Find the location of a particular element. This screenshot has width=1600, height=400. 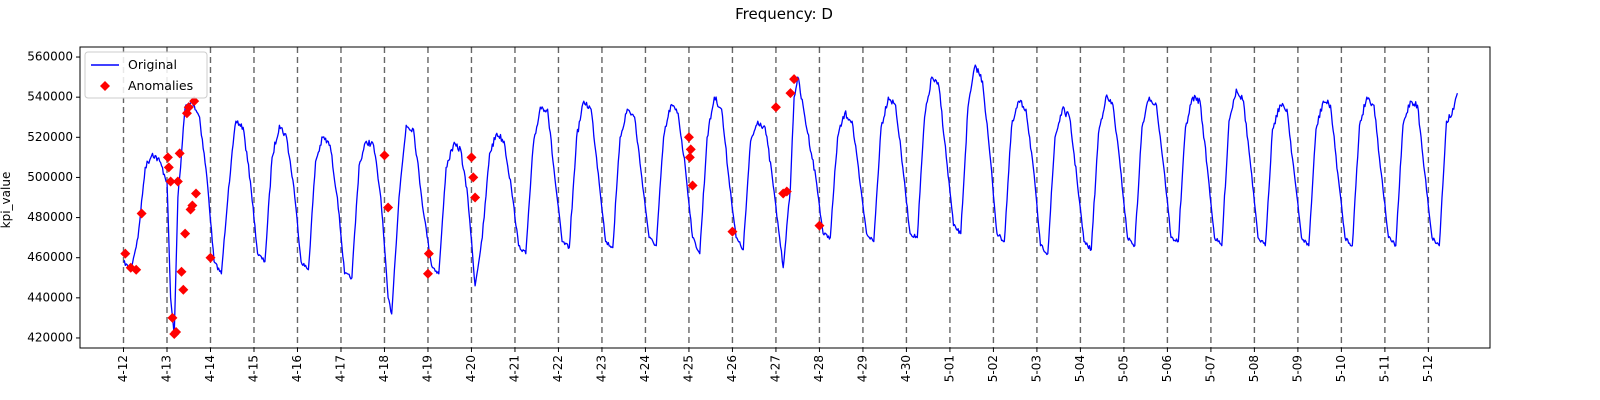

x-tick-label: 5-04 is located at coordinates (1080, 368).